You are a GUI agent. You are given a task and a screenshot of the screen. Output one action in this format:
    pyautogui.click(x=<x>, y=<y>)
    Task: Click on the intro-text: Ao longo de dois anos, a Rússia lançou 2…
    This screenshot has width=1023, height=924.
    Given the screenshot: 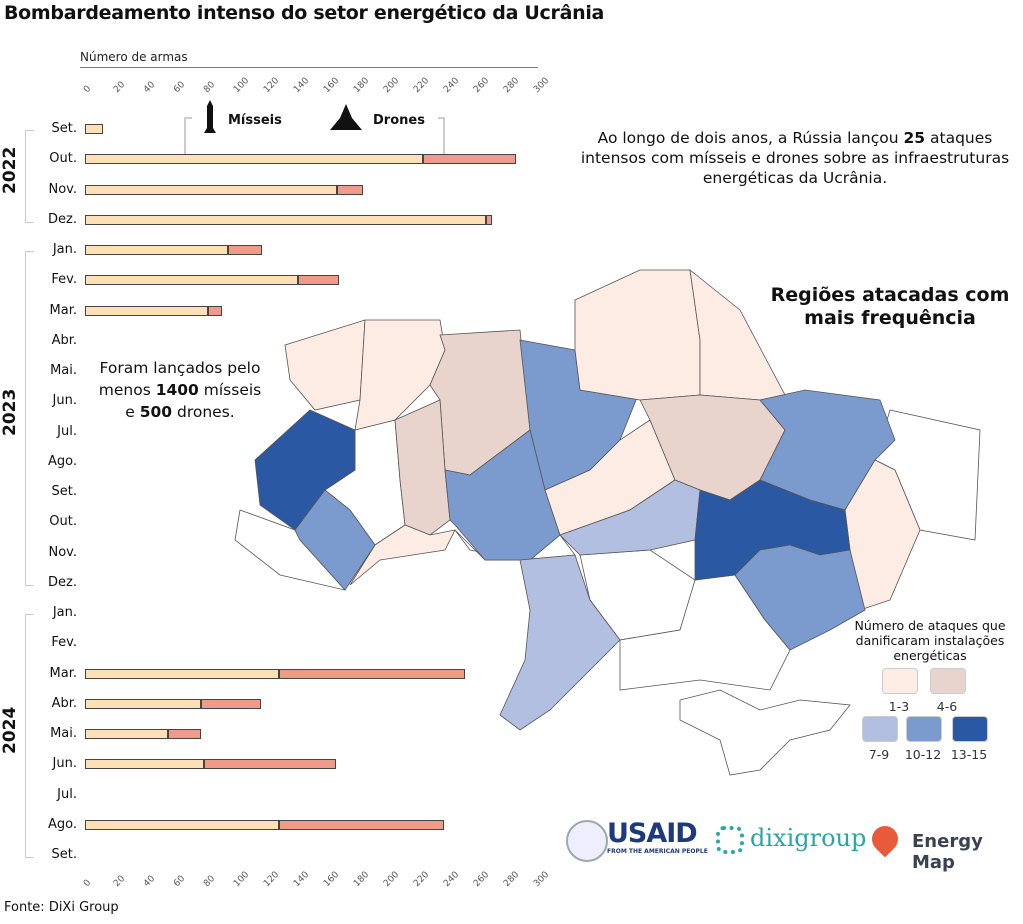 What is the action you would take?
    pyautogui.click(x=795, y=158)
    